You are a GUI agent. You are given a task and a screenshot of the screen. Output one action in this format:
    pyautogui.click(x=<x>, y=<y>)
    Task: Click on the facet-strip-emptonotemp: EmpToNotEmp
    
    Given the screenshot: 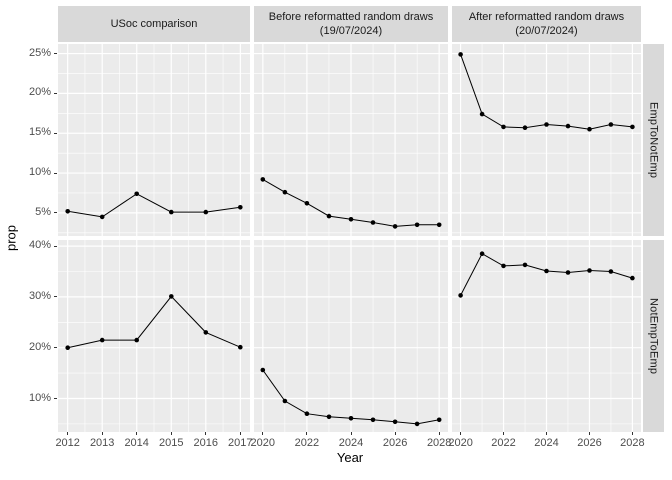 What is the action you would take?
    pyautogui.click(x=653, y=140)
    